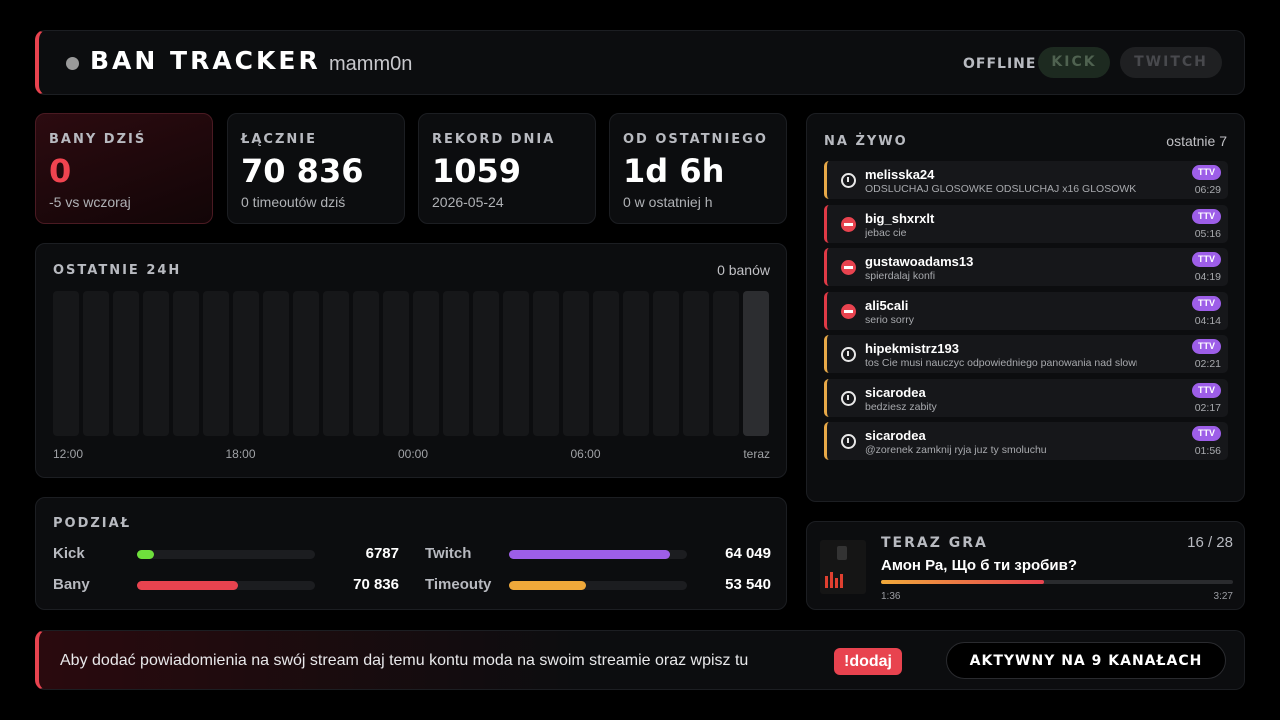  Describe the element at coordinates (1223, 596) in the screenshot. I see `np-duration: 3:27` at that location.